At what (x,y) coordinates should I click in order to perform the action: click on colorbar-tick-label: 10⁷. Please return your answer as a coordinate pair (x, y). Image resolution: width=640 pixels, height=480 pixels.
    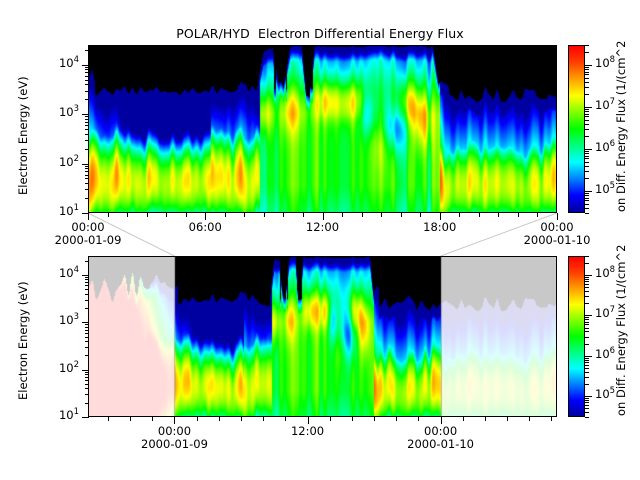
    Looking at the image, I should click on (605, 313).